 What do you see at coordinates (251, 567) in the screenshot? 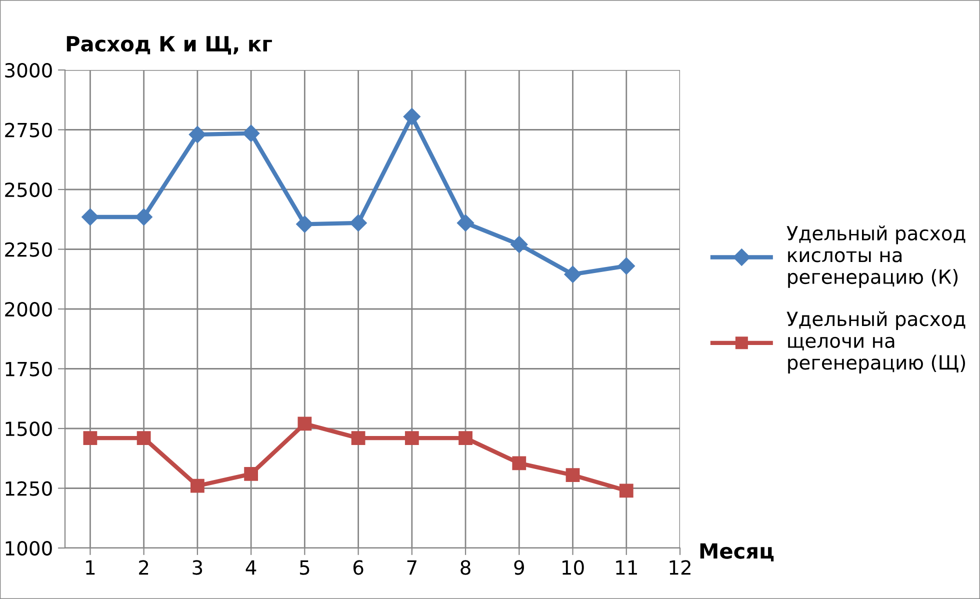
I see `x-tick-label: 4` at bounding box center [251, 567].